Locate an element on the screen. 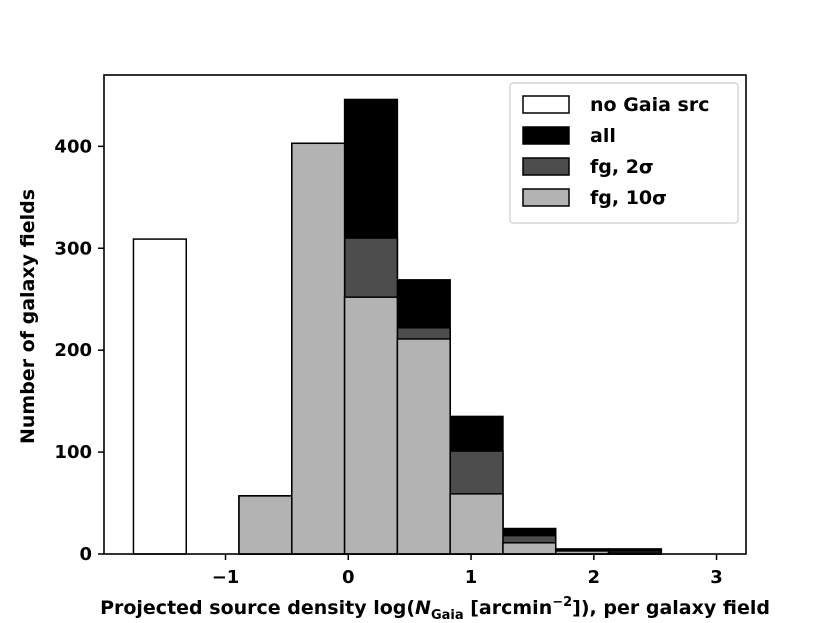  legend-label: fg, 10σ is located at coordinates (628, 198).